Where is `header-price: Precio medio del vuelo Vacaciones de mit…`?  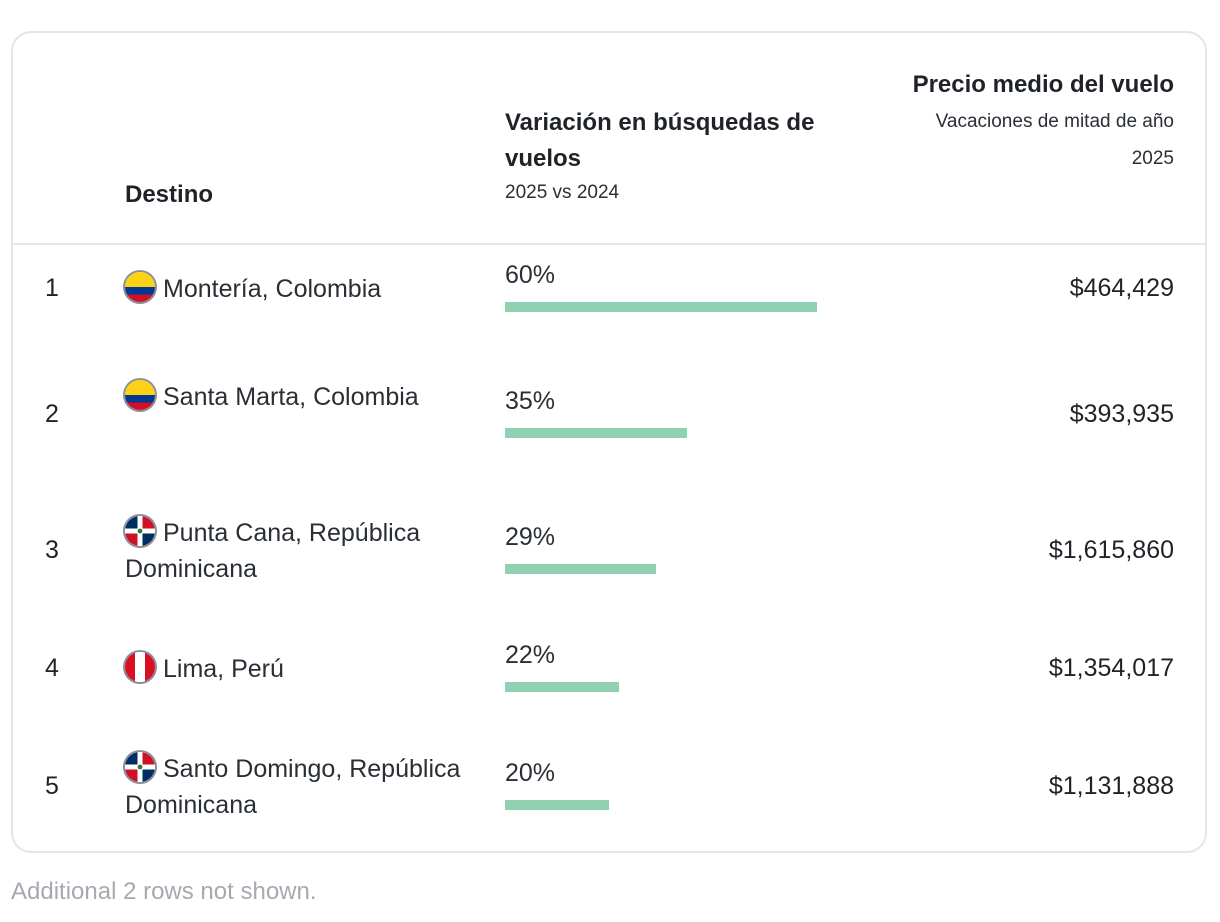 header-price: Precio medio del vuelo Vacaciones de mit… is located at coordinates (1009, 122).